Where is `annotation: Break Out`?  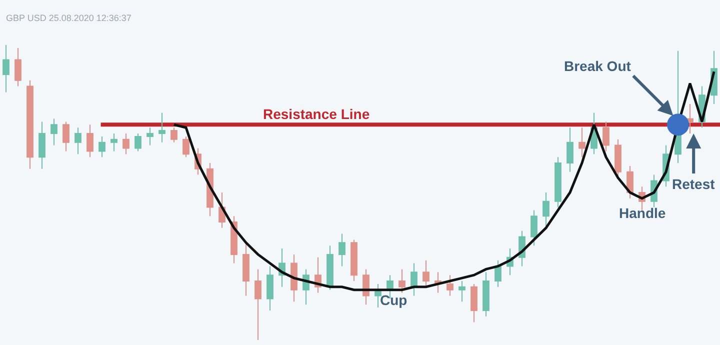
annotation: Break Out is located at coordinates (598, 66).